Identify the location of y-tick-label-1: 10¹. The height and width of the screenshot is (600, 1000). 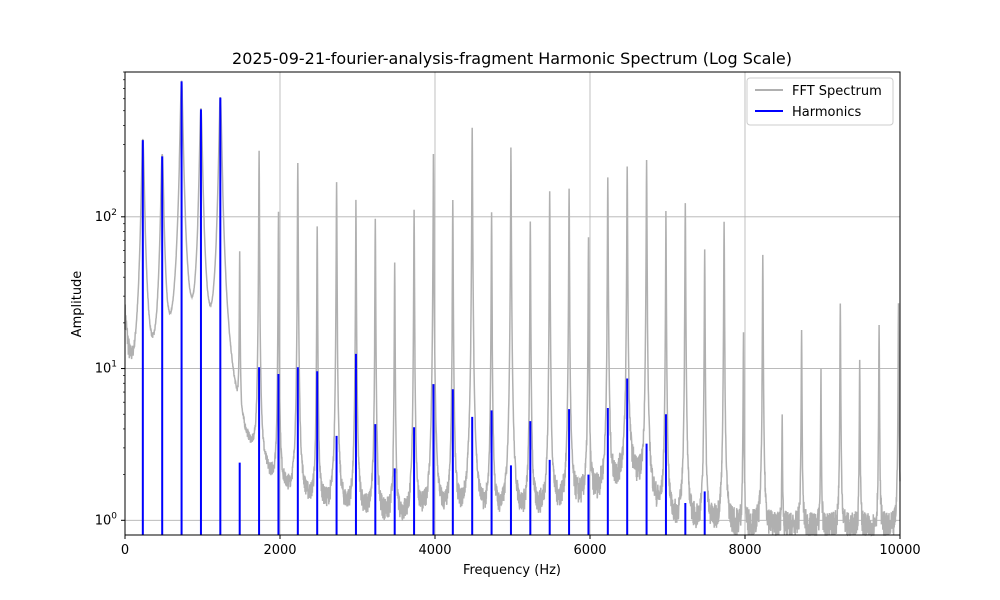
(106, 368).